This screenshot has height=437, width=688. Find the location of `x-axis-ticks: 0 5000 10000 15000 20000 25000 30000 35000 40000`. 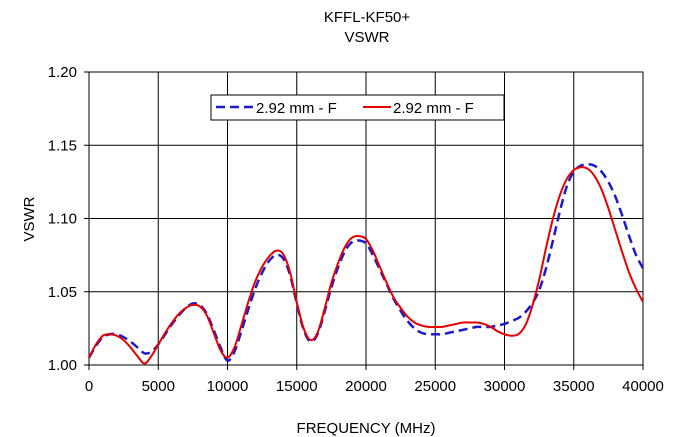

x-axis-ticks: 0 5000 10000 15000 20000 25000 30000 35000 40000 is located at coordinates (374, 380).